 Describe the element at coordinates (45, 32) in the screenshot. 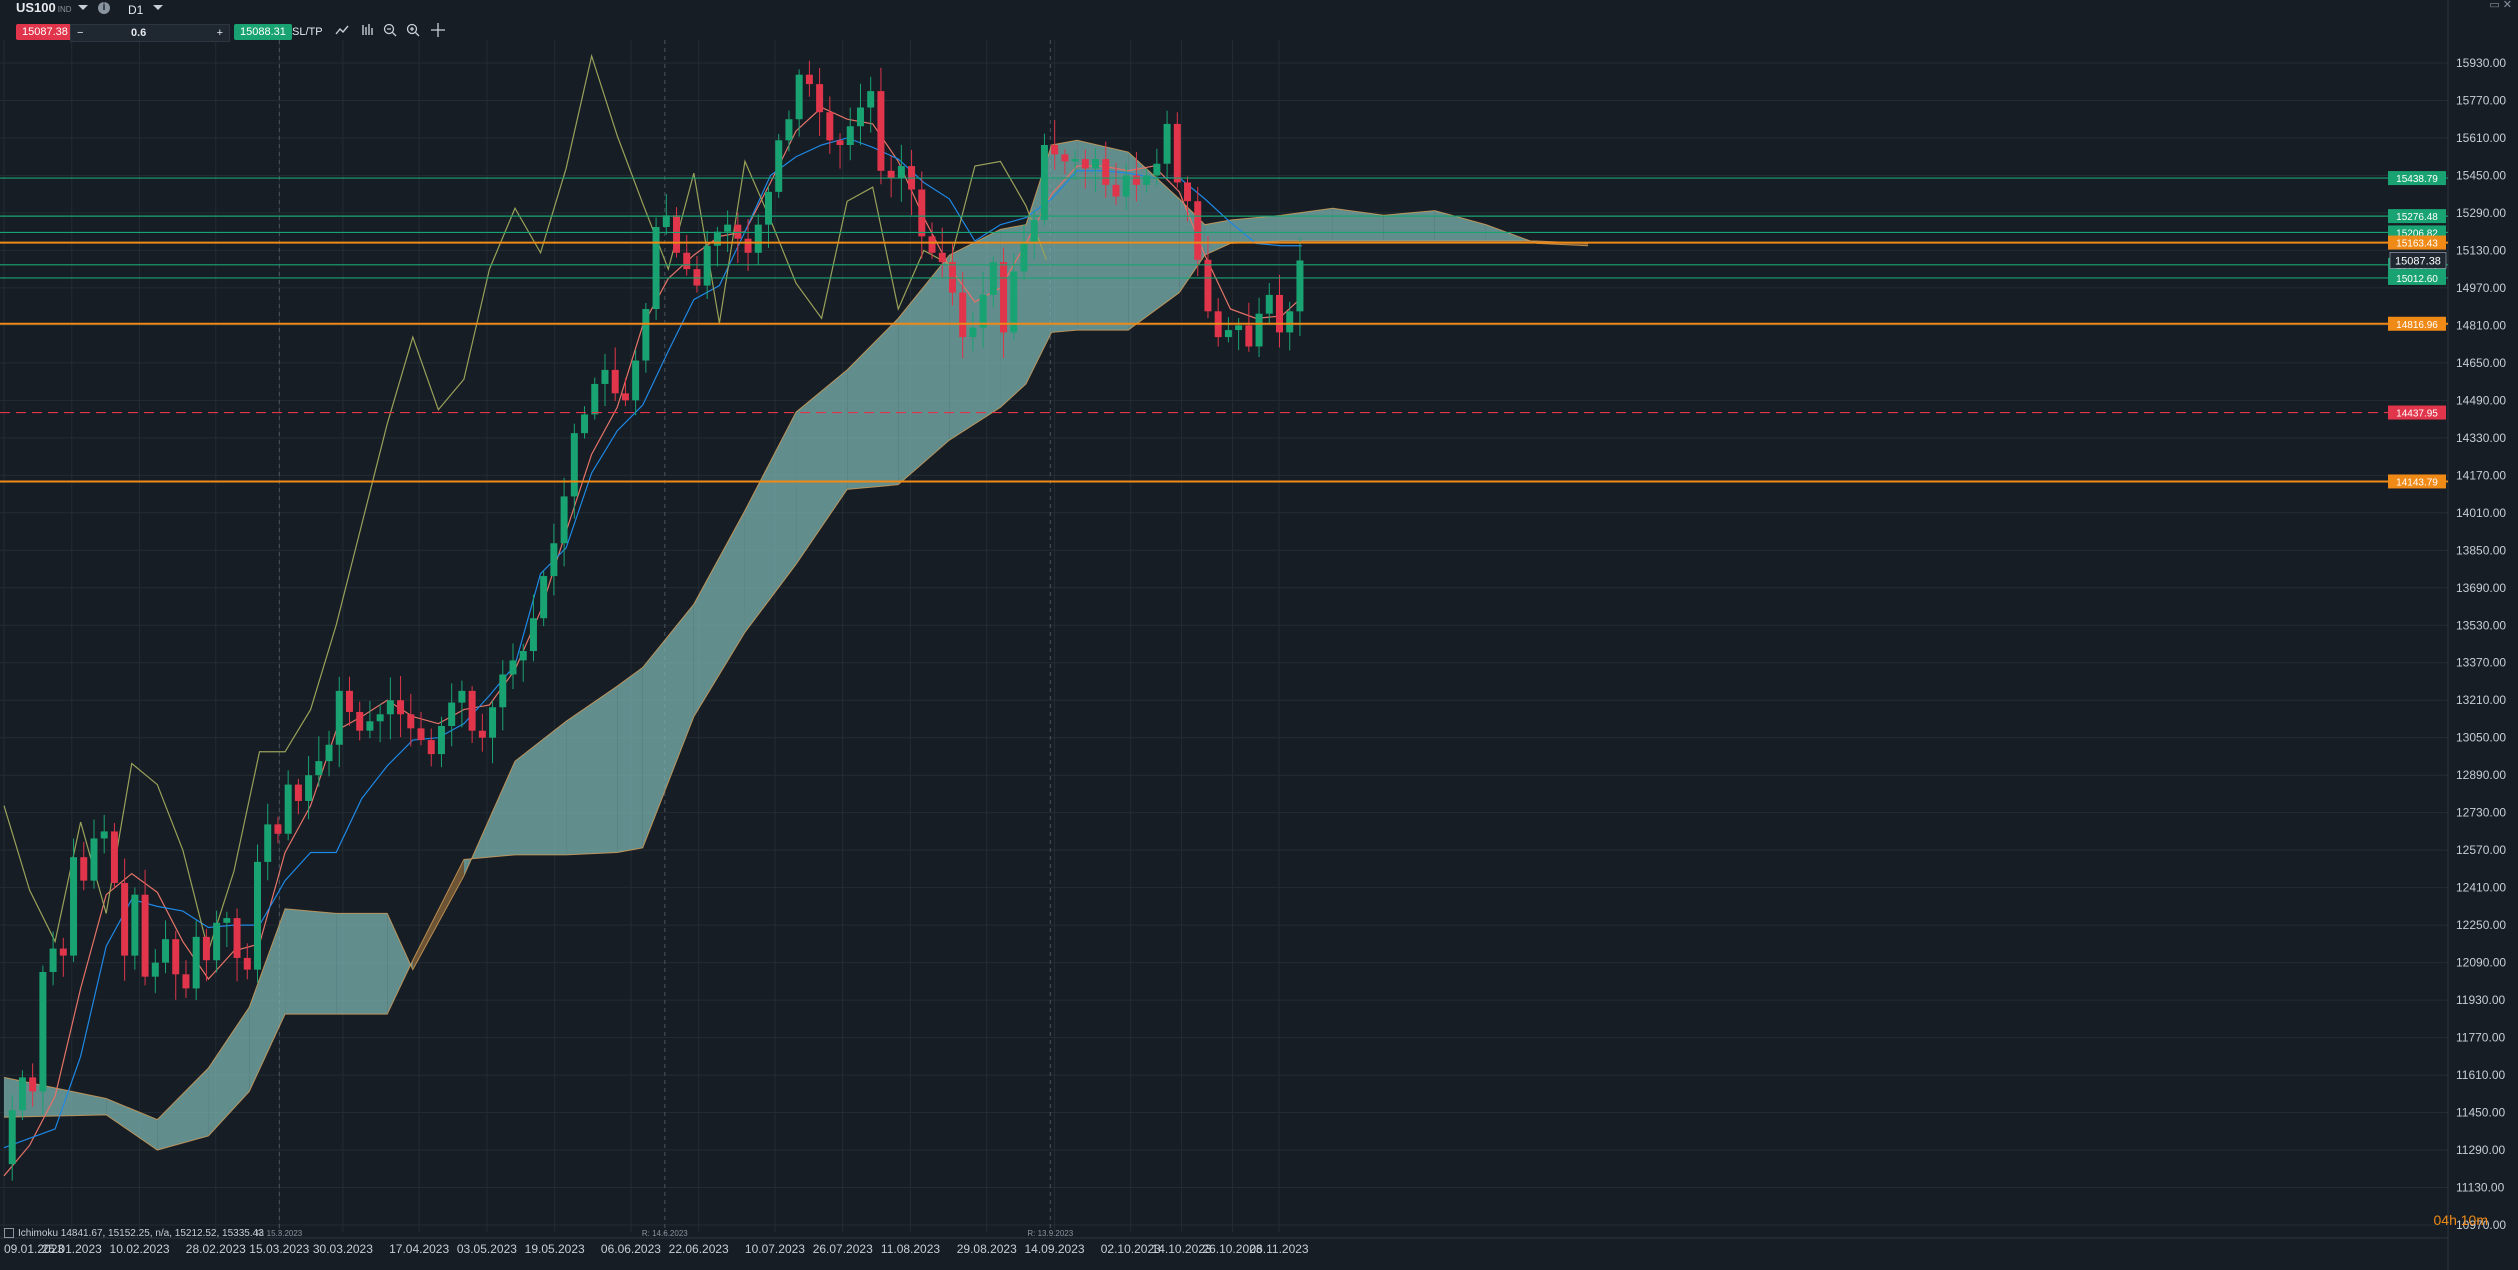

I see `sell-button: 15087.38` at that location.